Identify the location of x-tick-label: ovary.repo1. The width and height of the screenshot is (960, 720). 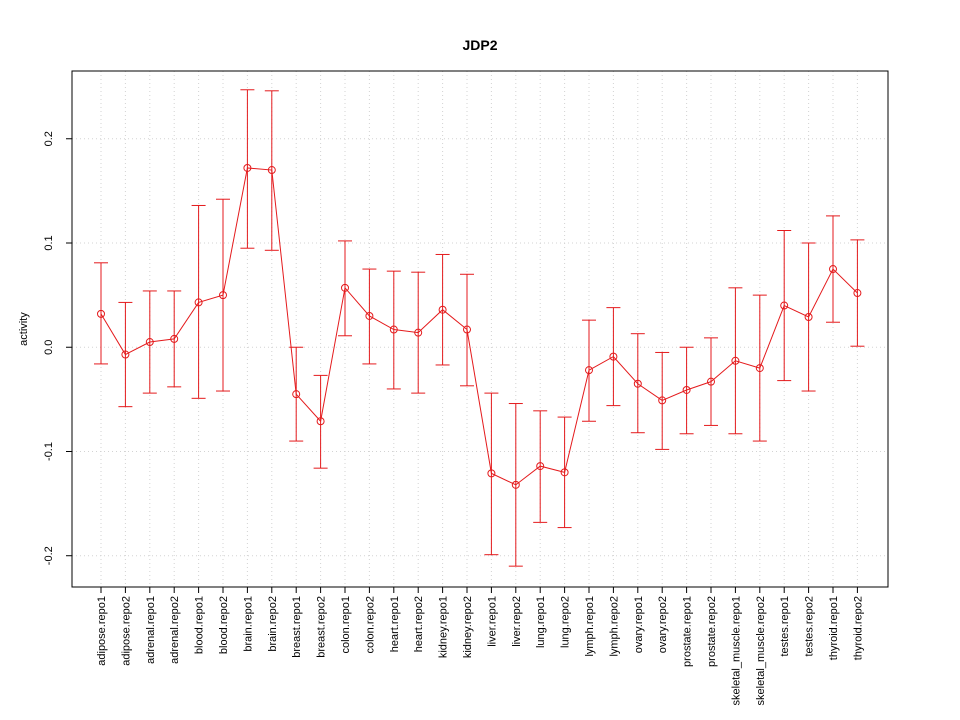
(639, 624).